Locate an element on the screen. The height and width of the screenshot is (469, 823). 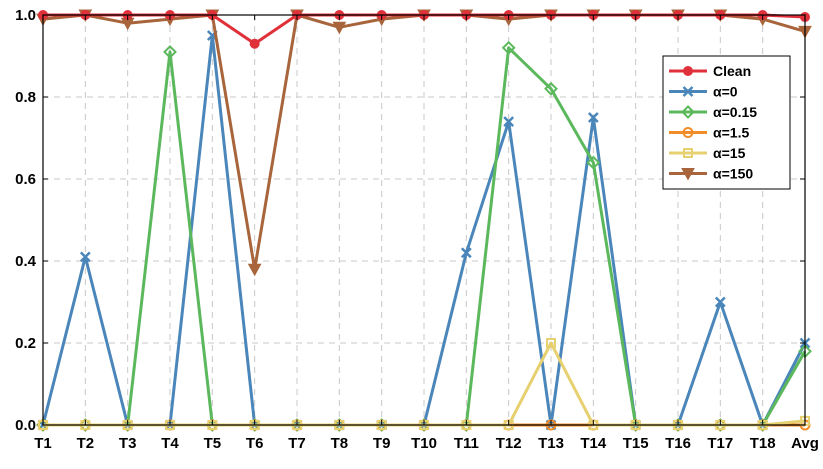
legend-box is located at coordinates (726, 122).